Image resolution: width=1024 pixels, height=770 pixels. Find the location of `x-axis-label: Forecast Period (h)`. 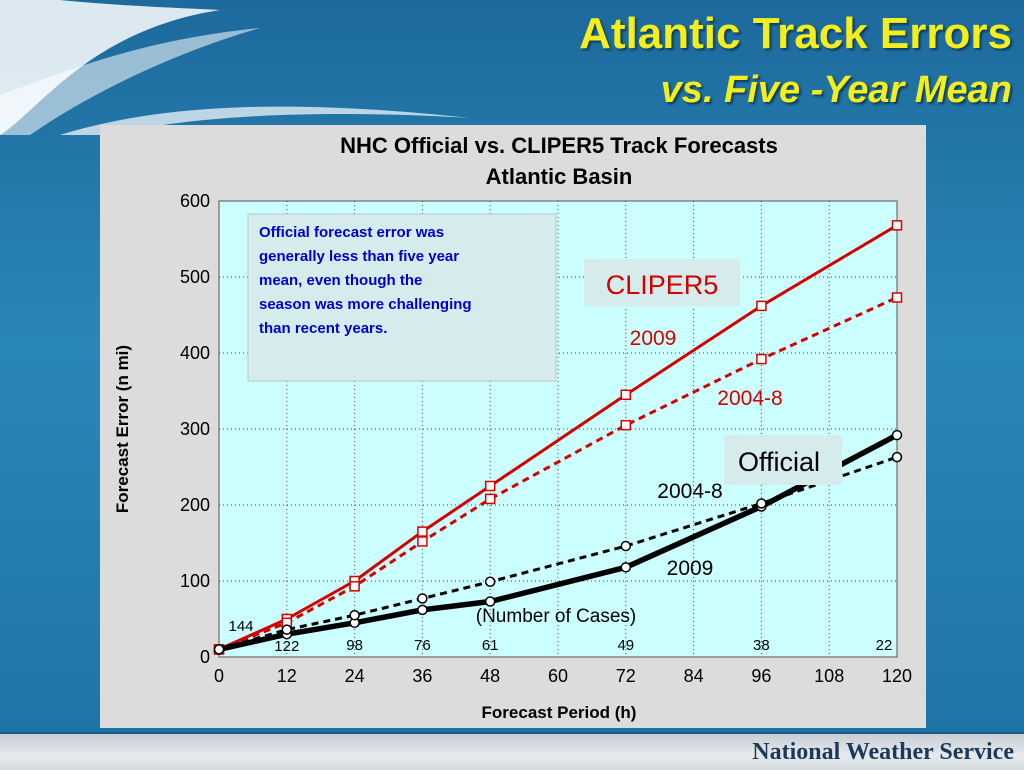

x-axis-label: Forecast Period (h) is located at coordinates (559, 712).